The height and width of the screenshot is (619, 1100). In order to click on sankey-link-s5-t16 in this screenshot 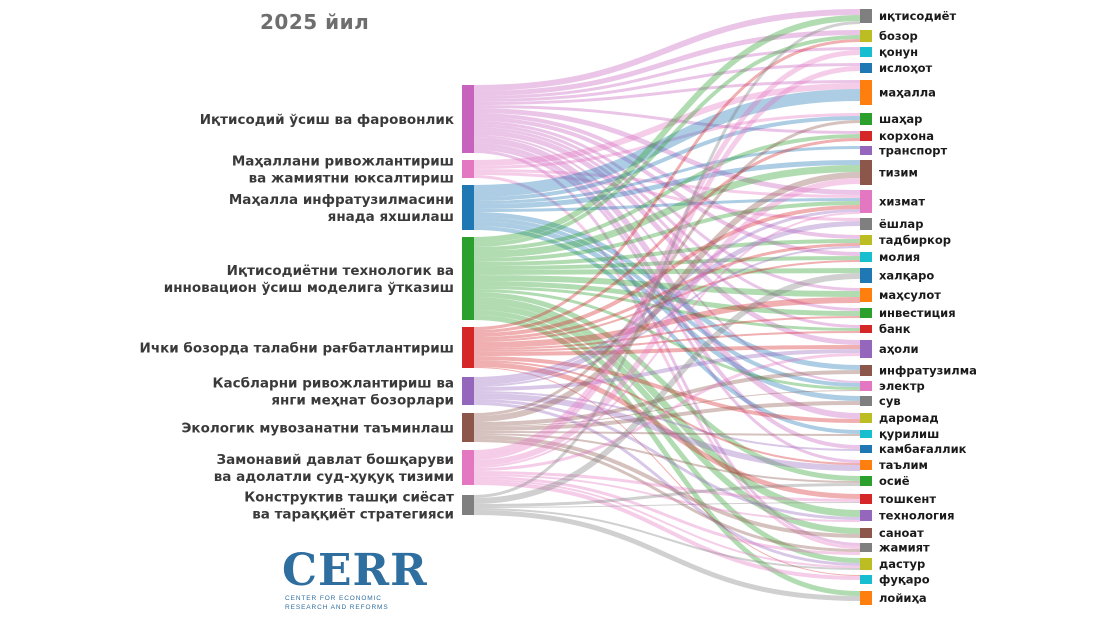, I will do `click(667, 333)`.